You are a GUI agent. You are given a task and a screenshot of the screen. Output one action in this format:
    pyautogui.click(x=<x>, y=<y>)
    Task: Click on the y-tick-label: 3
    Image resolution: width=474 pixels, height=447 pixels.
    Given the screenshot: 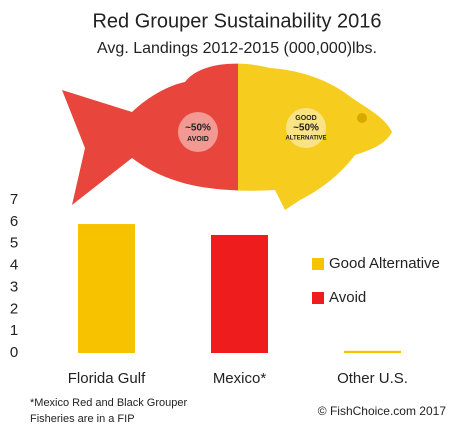 What is the action you would take?
    pyautogui.click(x=14, y=286)
    